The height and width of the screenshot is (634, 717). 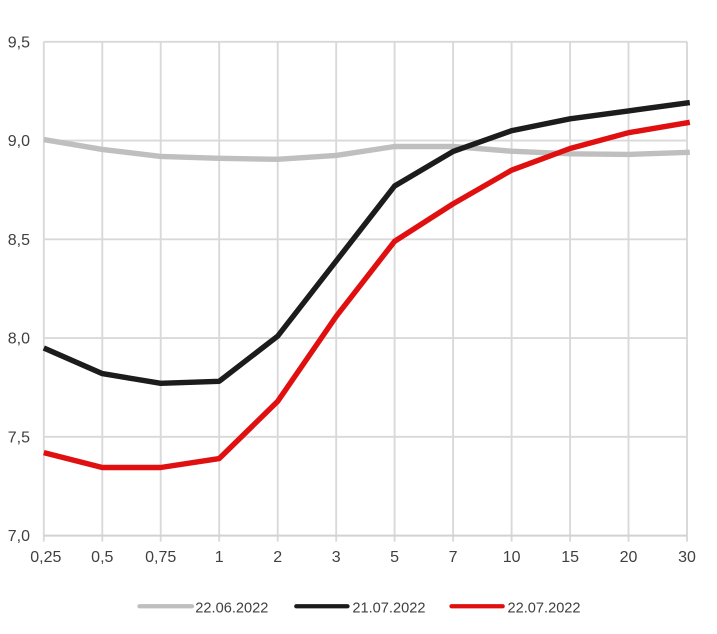 I want to click on svg-text: 20, so click(x=629, y=557).